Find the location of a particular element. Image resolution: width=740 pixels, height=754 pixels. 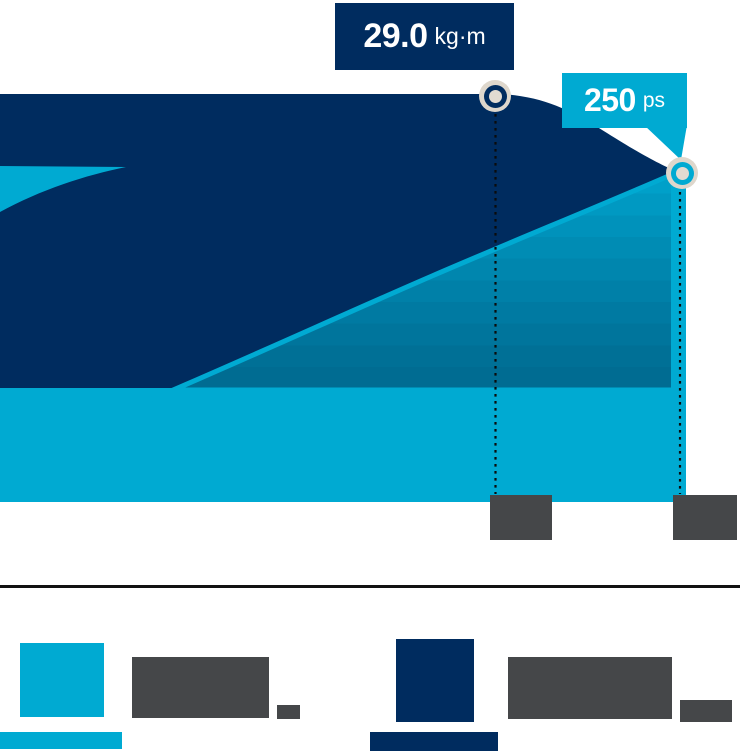

torque-marker-ring is located at coordinates (495, 96).